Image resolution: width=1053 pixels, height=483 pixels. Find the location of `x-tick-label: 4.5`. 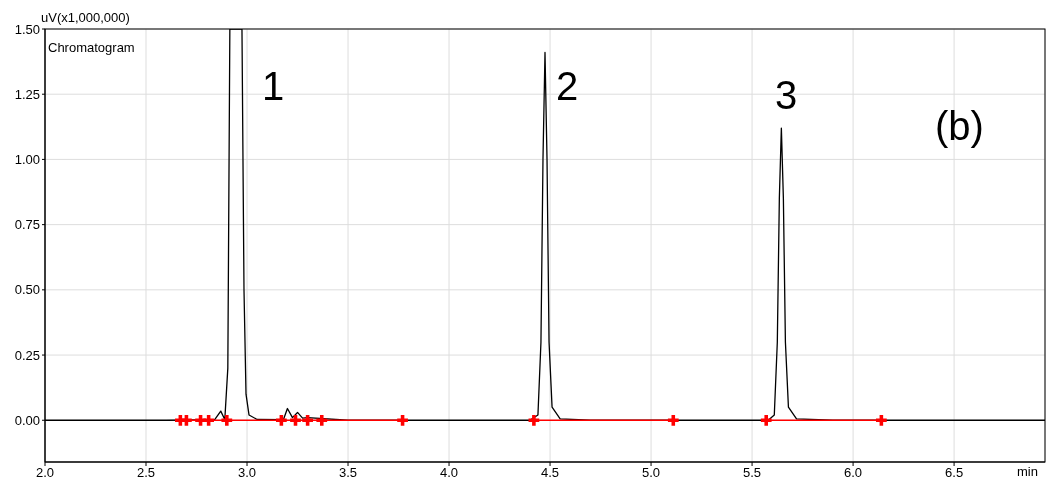

x-tick-label: 4.5 is located at coordinates (550, 473).